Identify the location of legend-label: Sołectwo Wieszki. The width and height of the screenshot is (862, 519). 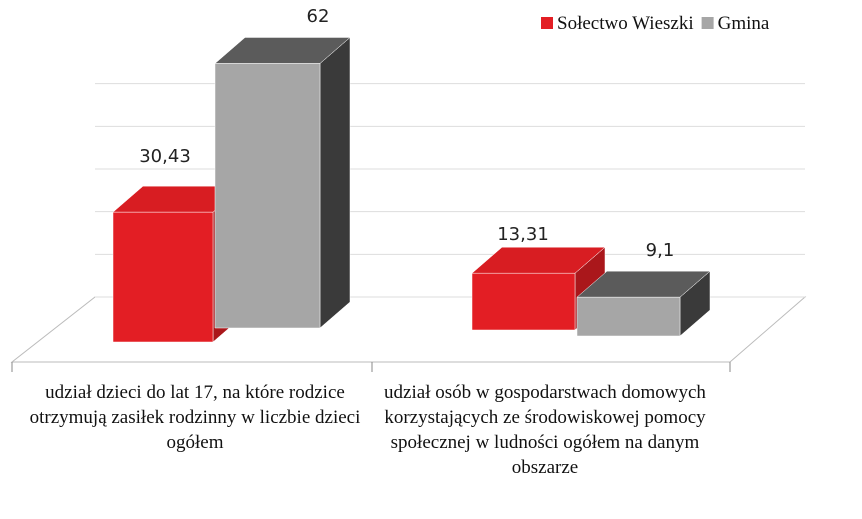
(625, 23).